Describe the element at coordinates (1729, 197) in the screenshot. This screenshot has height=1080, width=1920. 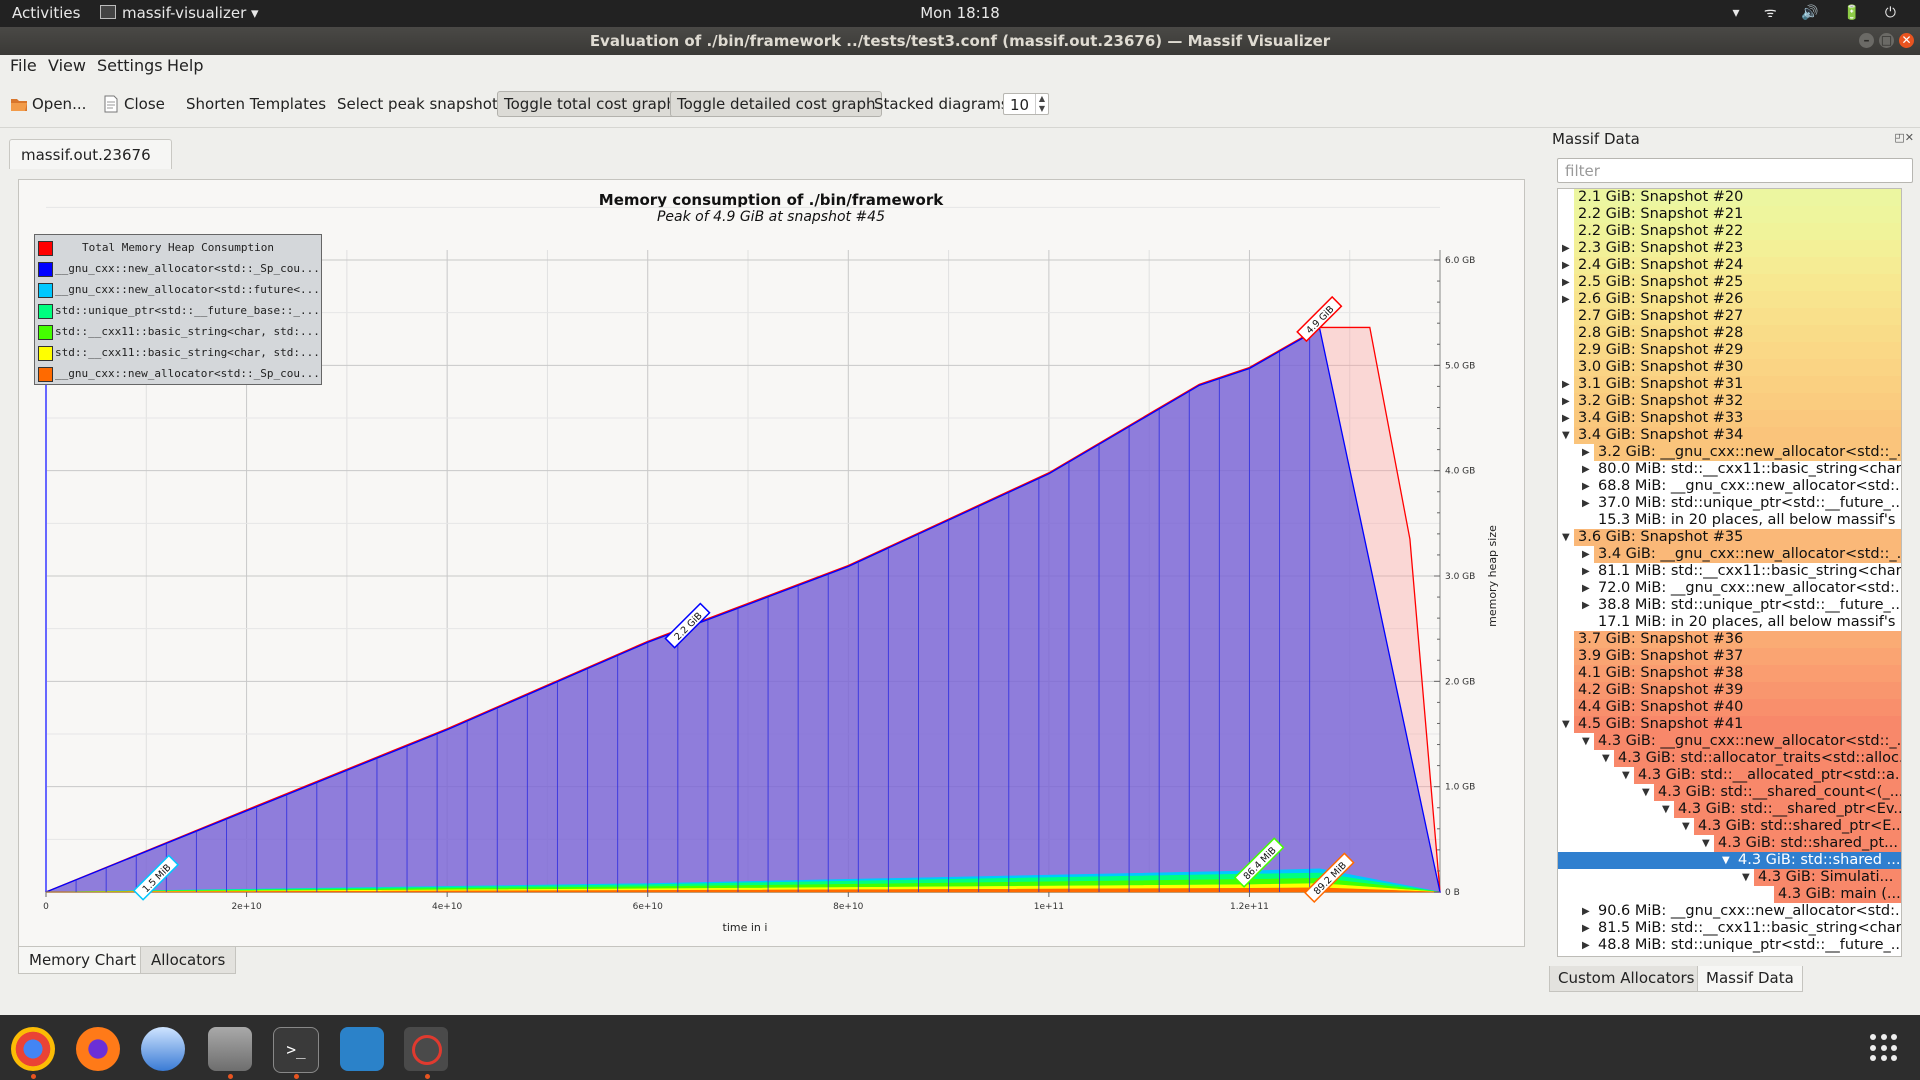
I see `tree-row: 2.1 GiB: Snapshot #20` at that location.